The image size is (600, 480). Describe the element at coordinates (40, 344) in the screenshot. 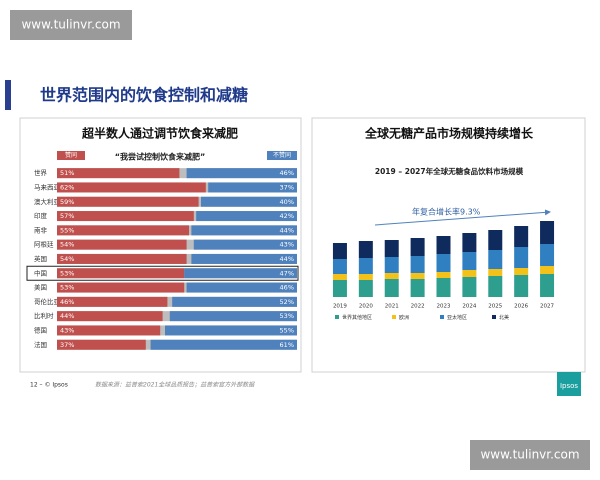

I see `category-label: 法国` at that location.